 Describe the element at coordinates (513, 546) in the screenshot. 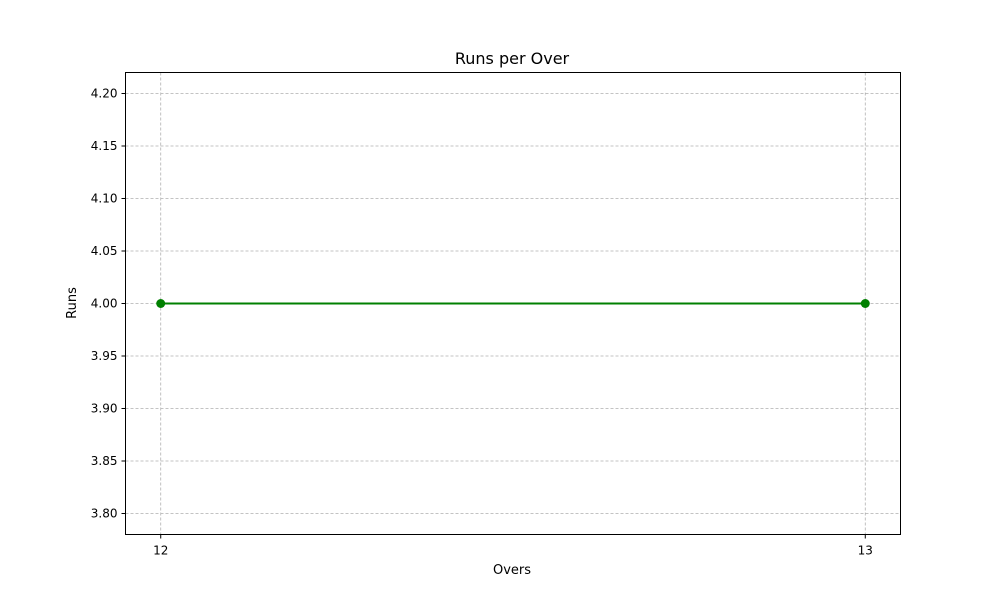

I see `x-axis-ticks: 12 13` at that location.